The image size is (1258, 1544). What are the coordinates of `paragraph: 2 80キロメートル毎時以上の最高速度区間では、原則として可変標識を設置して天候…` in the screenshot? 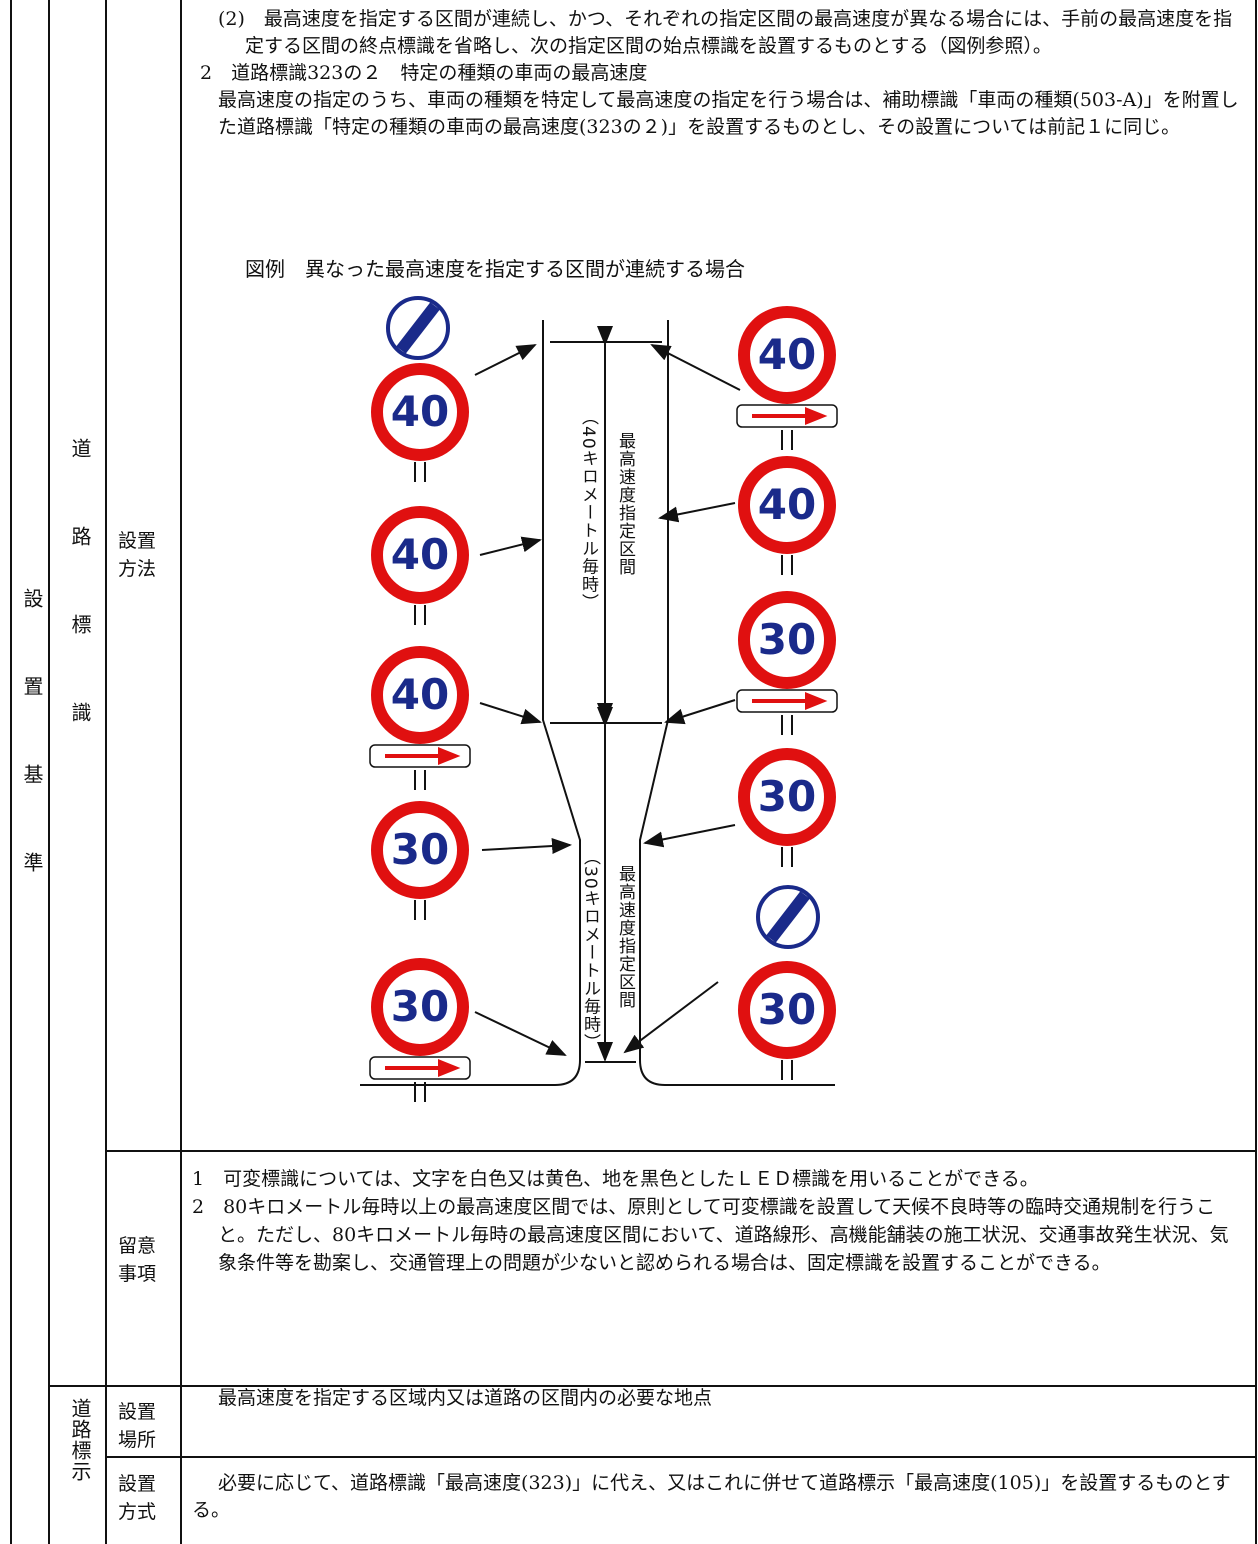 It's located at (710, 1235).